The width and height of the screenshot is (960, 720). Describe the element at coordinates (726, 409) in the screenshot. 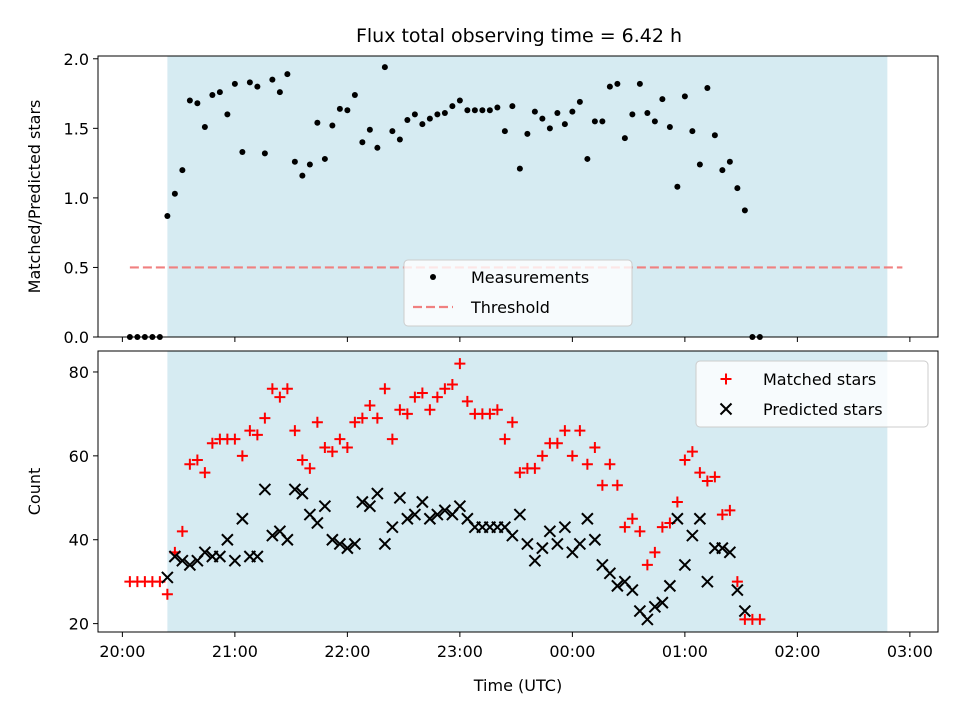

I see `legend-predicted-marker` at that location.